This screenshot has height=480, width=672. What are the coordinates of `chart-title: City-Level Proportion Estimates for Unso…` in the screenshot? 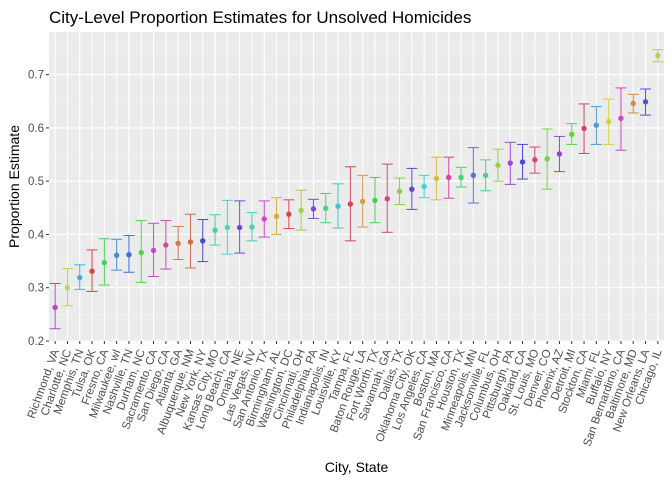 It's located at (260, 17).